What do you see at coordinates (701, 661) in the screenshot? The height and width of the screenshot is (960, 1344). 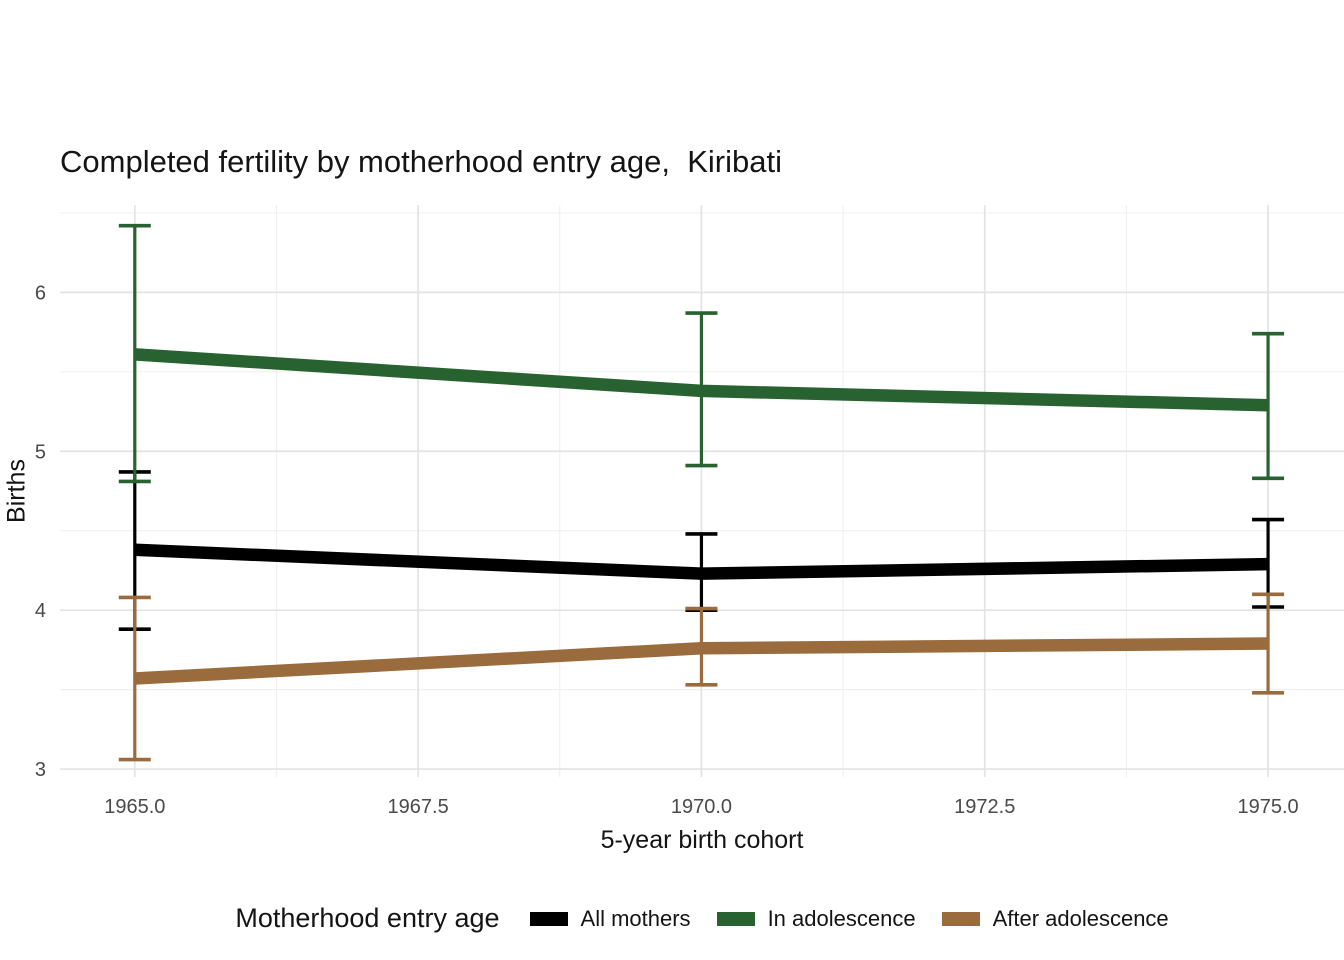 I see `series-line-after-adolescence` at bounding box center [701, 661].